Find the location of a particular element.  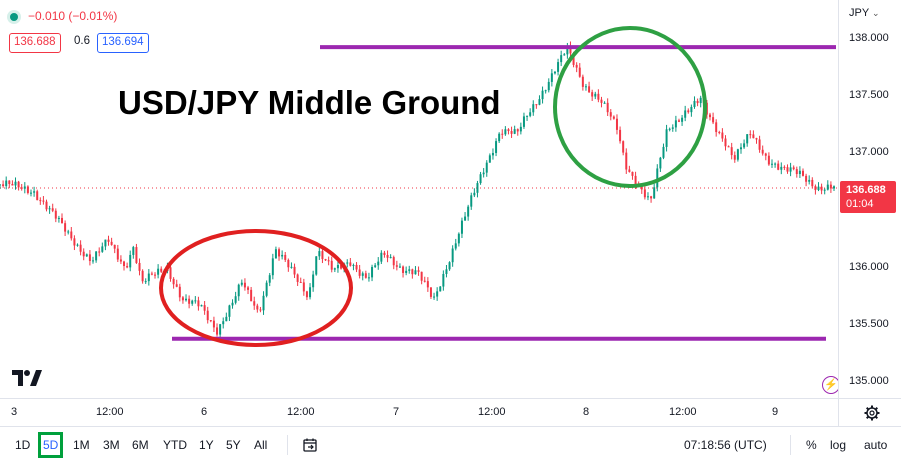

time-label: 8 is located at coordinates (586, 412).